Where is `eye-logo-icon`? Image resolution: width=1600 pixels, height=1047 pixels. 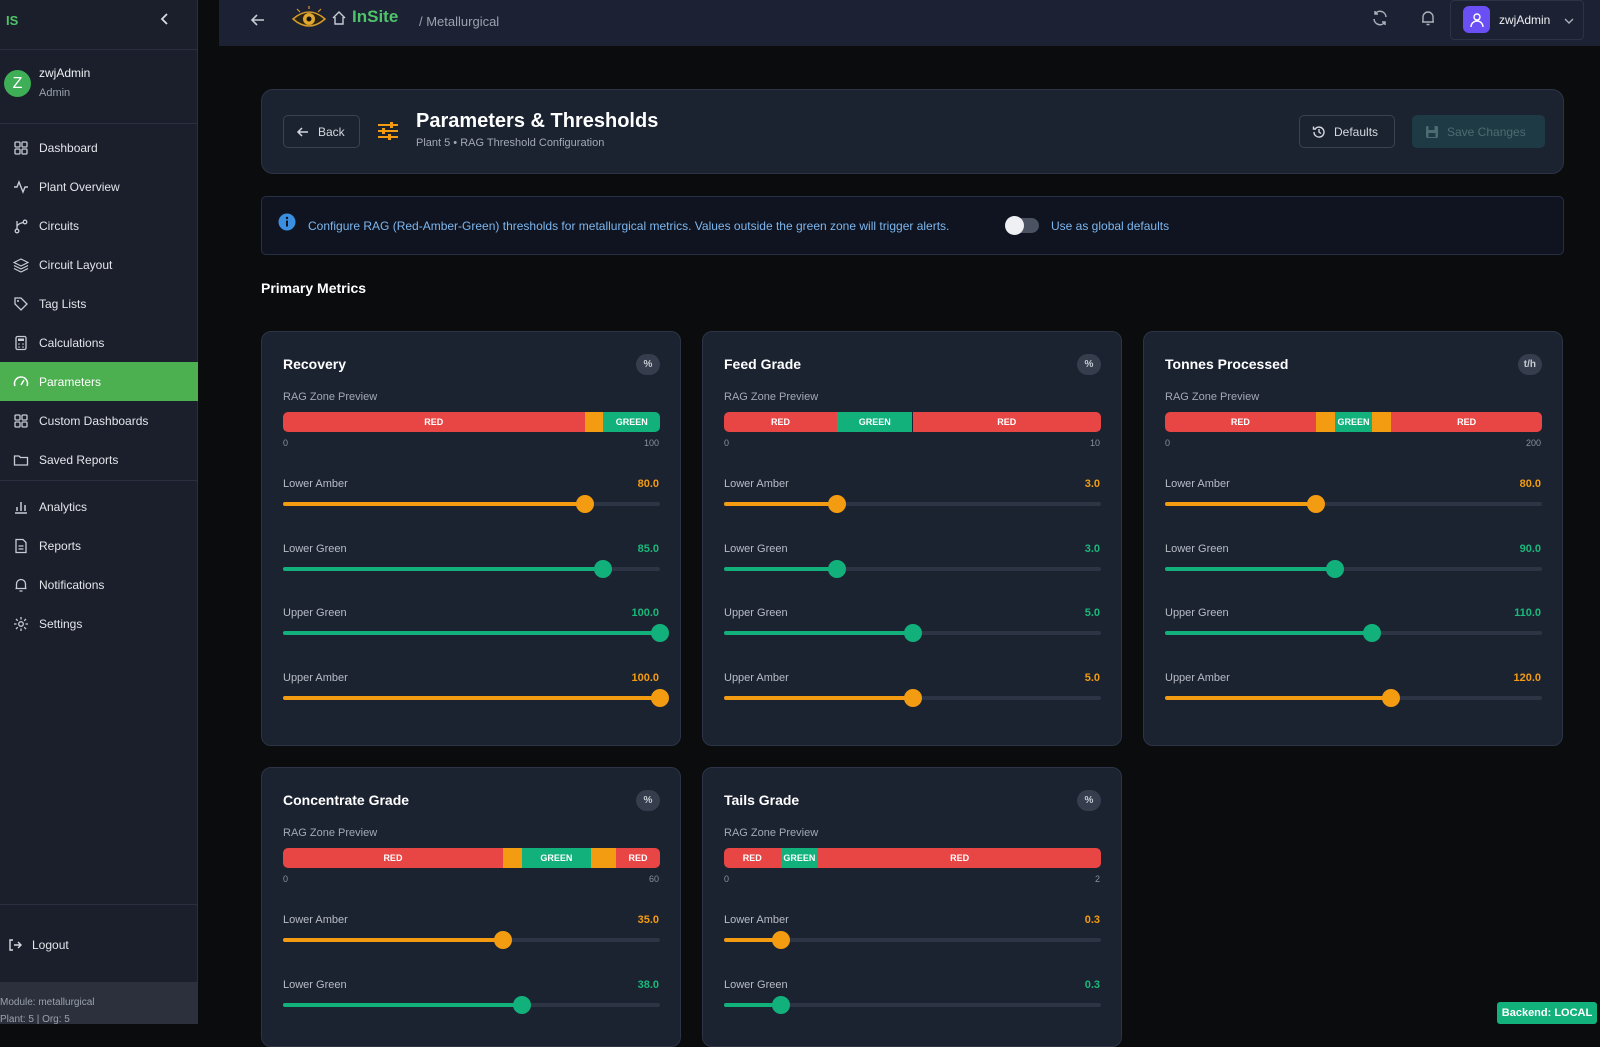 eye-logo-icon is located at coordinates (309, 19).